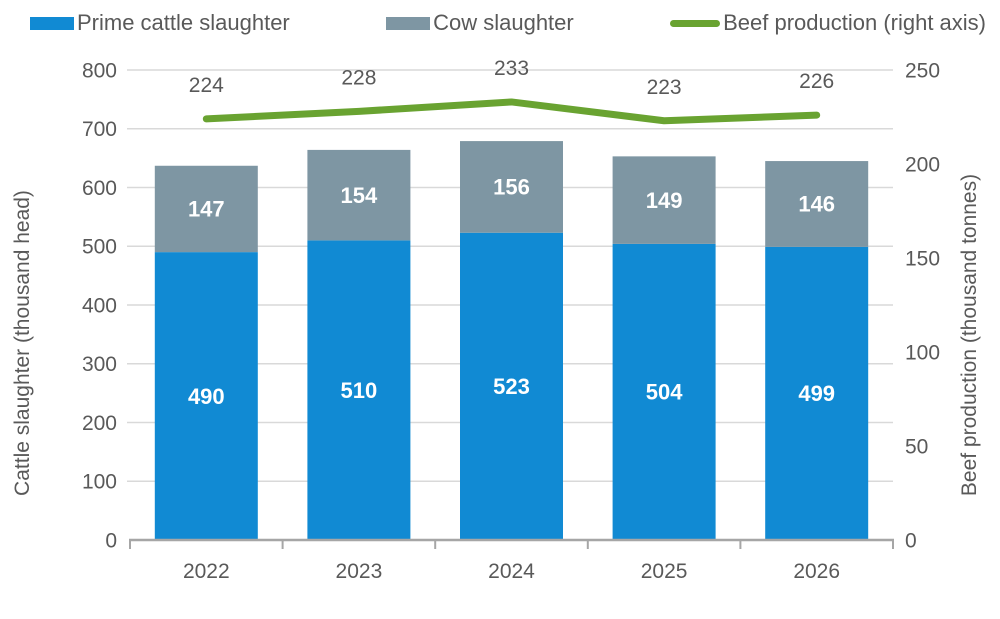  I want to click on legend-label-prime-cattle: Prime cattle slaughter, so click(183, 22).